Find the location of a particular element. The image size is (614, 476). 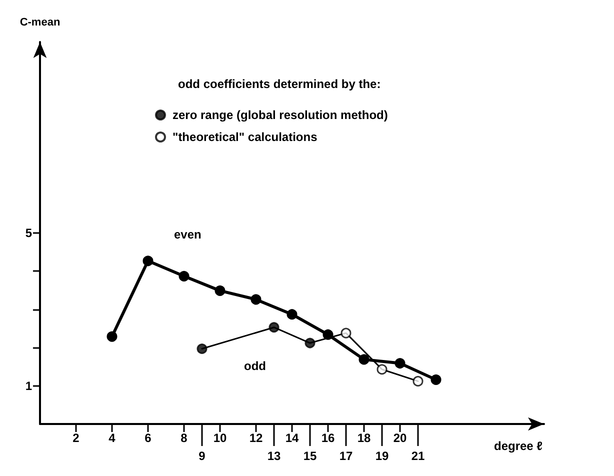

x2-tick-label: 15 is located at coordinates (310, 456).